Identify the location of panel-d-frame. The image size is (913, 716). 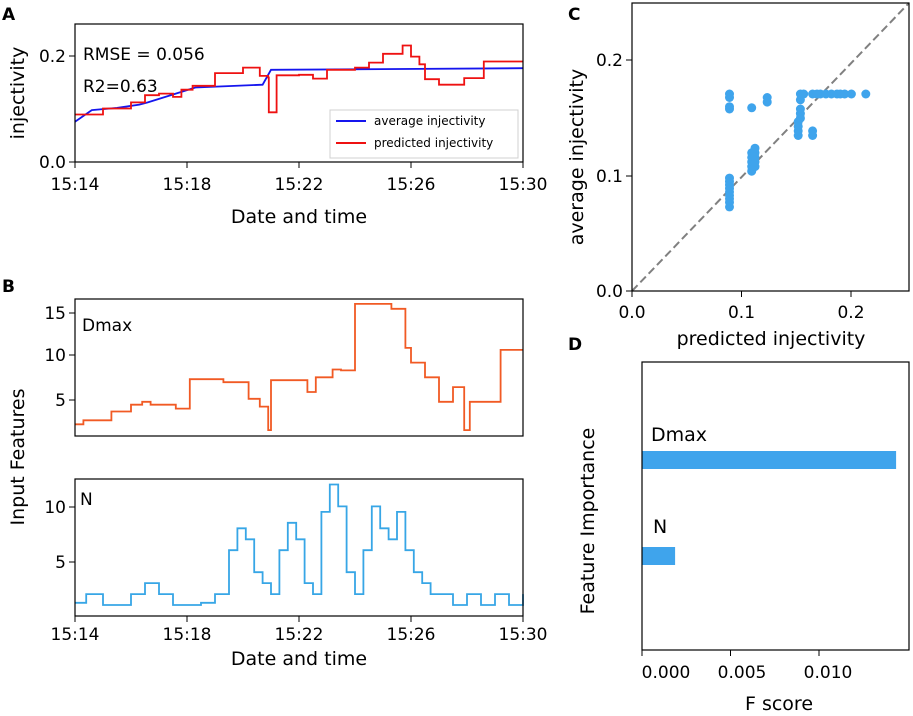
(775, 506).